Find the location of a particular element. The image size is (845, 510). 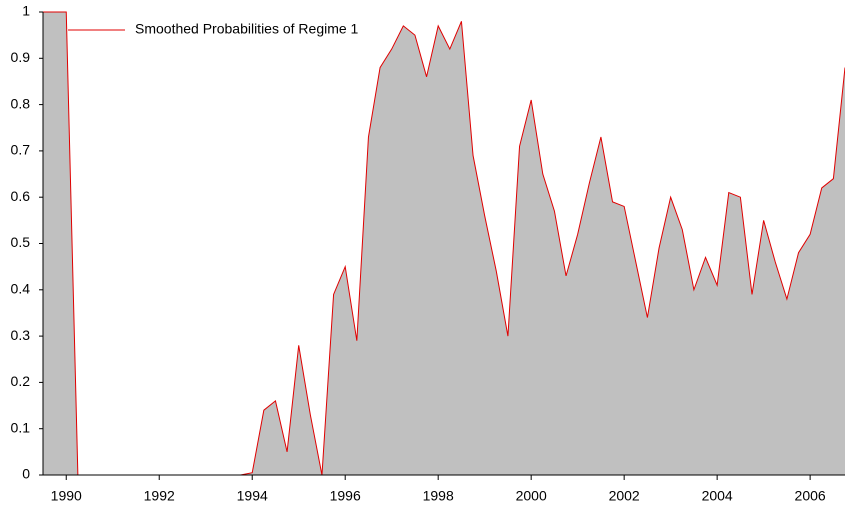

x-tick-label: 2000 is located at coordinates (531, 496).